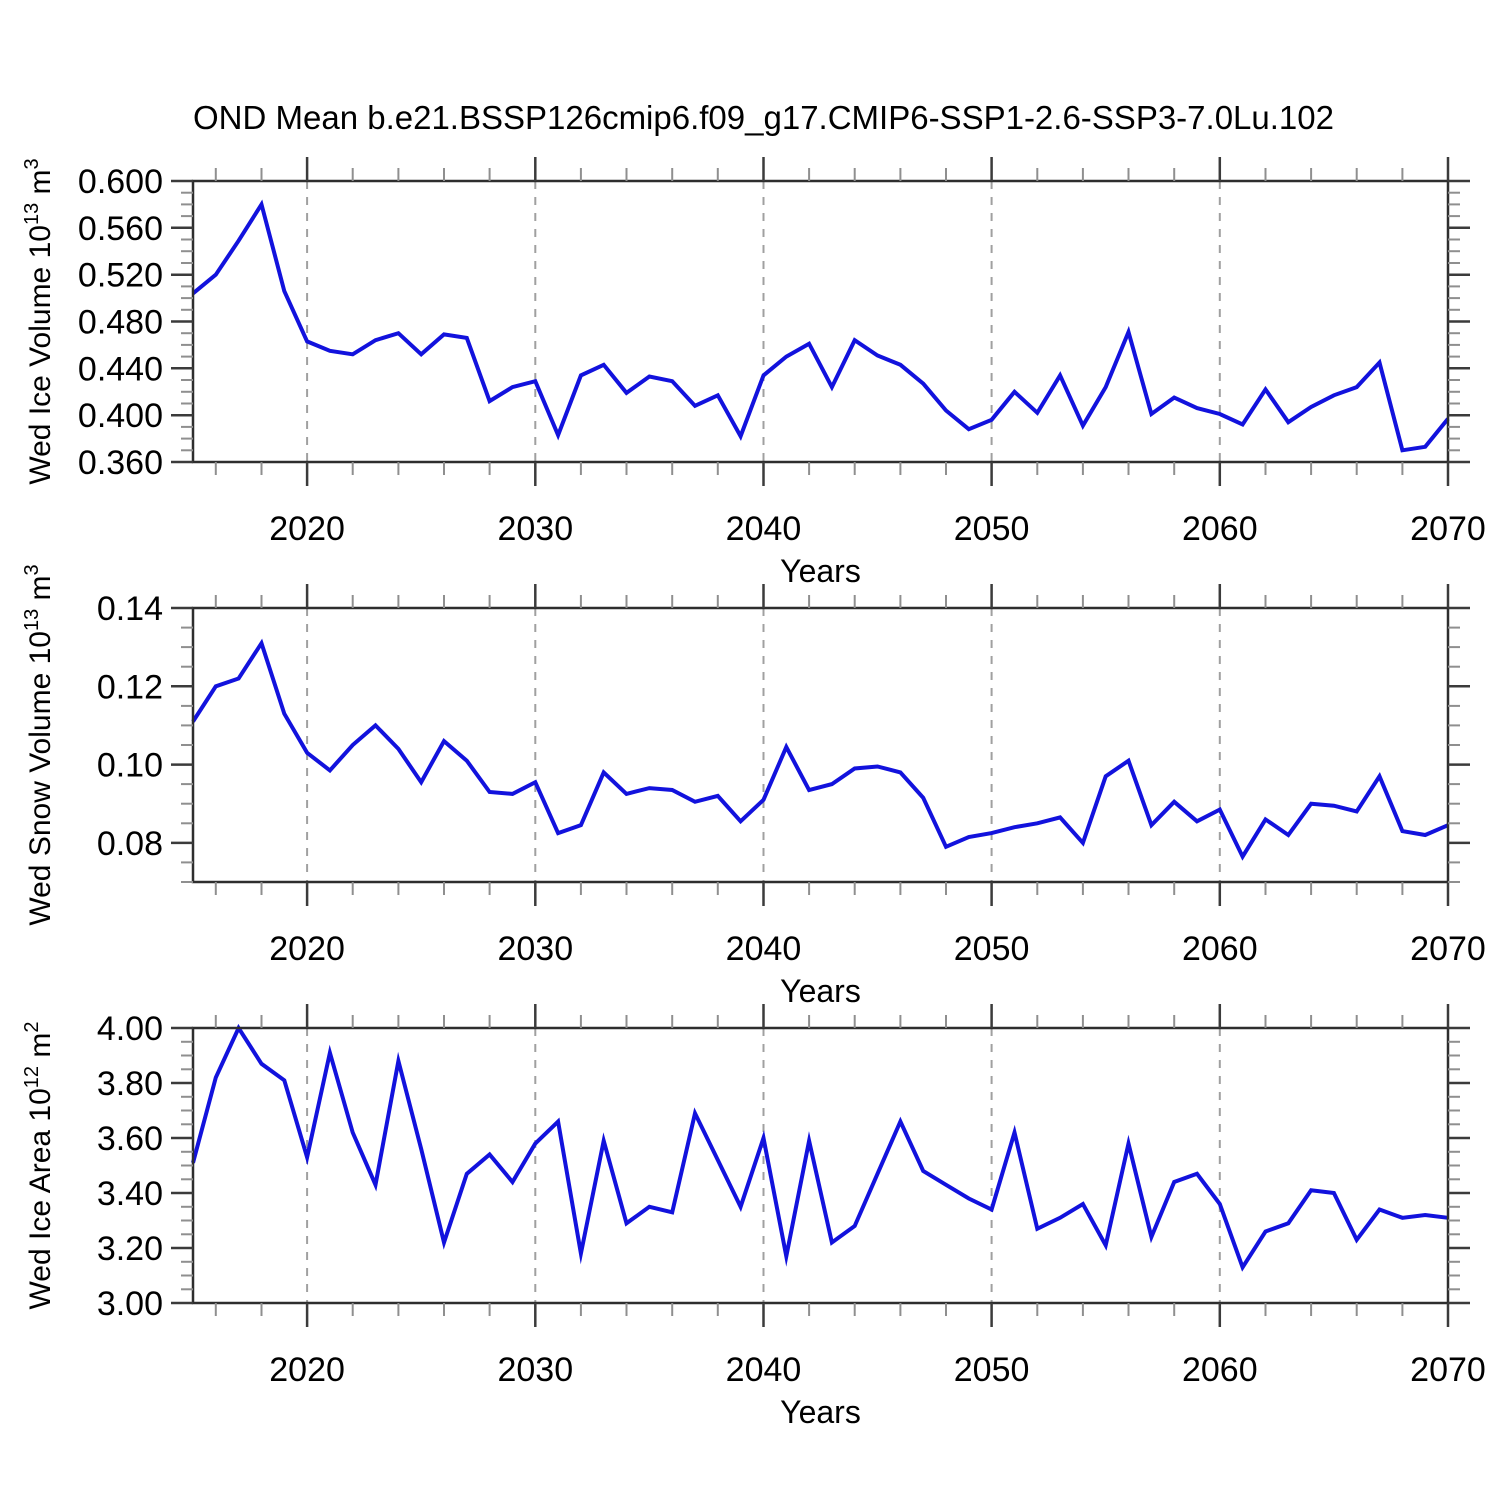 This screenshot has width=1500, height=1500. I want to click on y-tick-label: 0.360, so click(120, 463).